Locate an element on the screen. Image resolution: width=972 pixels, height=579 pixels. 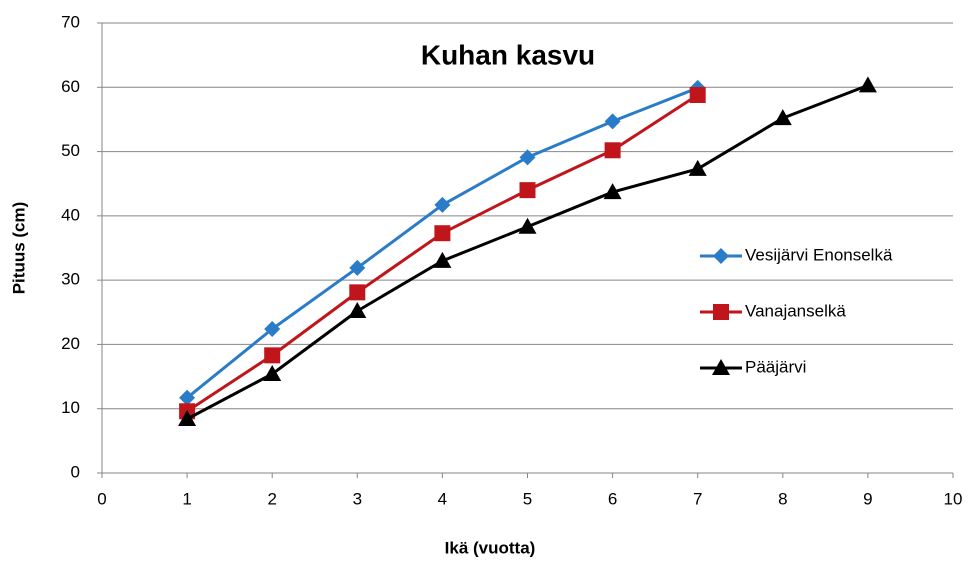
x-tick-label: 9 is located at coordinates (867, 498).